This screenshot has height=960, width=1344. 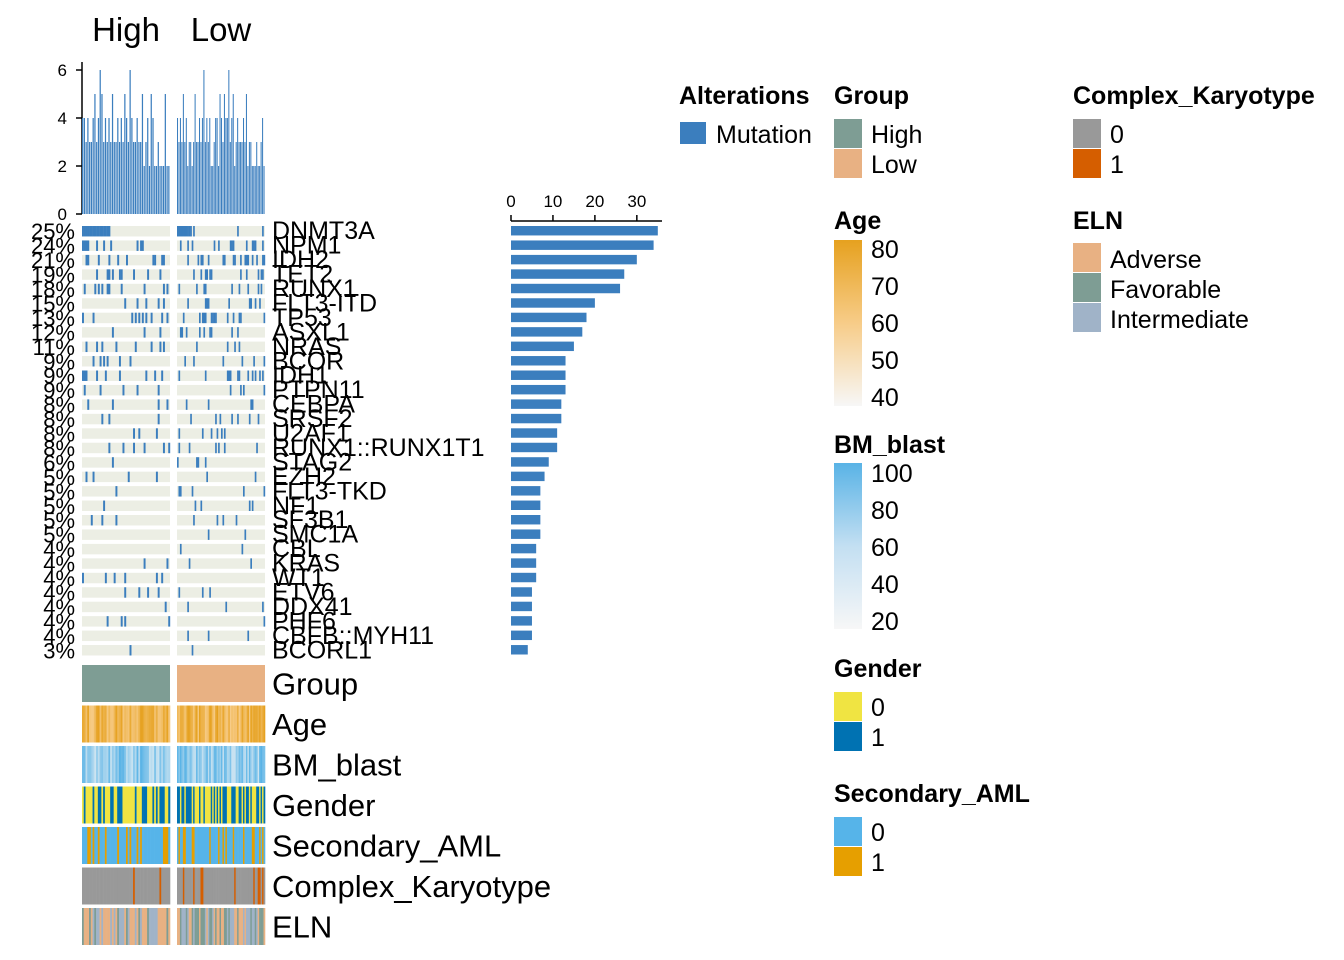 What do you see at coordinates (315, 684) in the screenshot?
I see `annotation-label: Group` at bounding box center [315, 684].